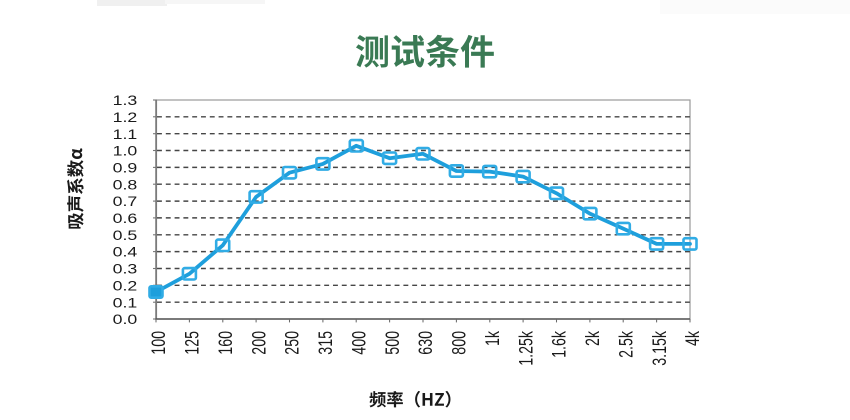 Image resolution: width=850 pixels, height=420 pixels. I want to click on svg-text: 0.6, so click(125, 219).